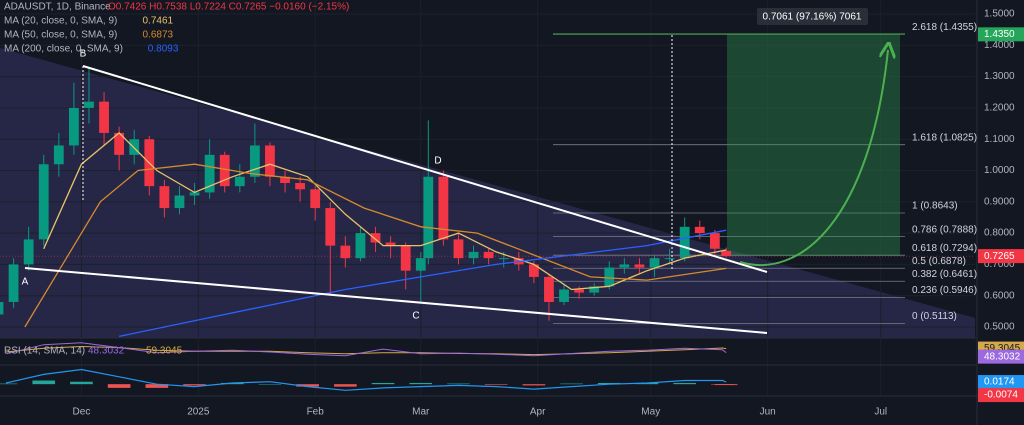  Describe the element at coordinates (44, 351) in the screenshot. I see `rsi-title: RSI (14, SMA, 14)` at that location.